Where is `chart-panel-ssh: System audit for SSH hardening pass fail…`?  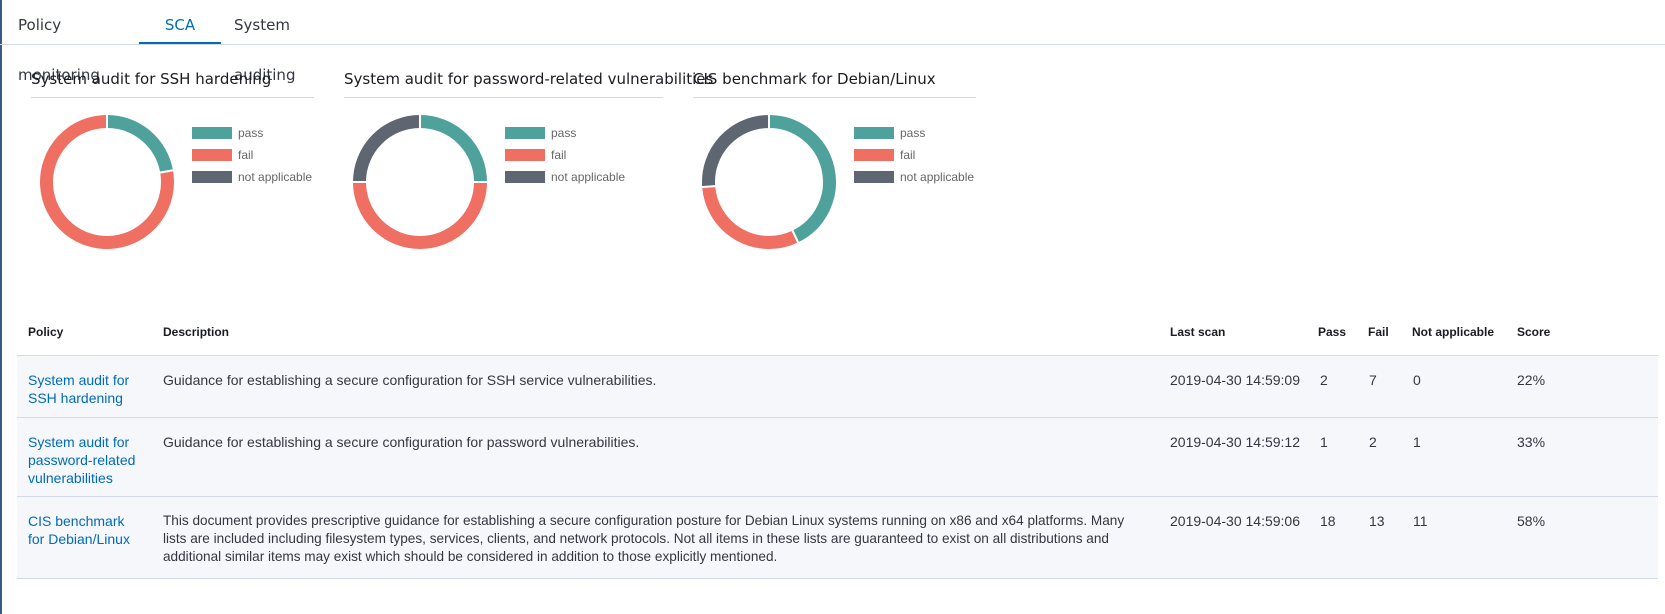 chart-panel-ssh: System audit for SSH hardening pass fail… is located at coordinates (172, 160).